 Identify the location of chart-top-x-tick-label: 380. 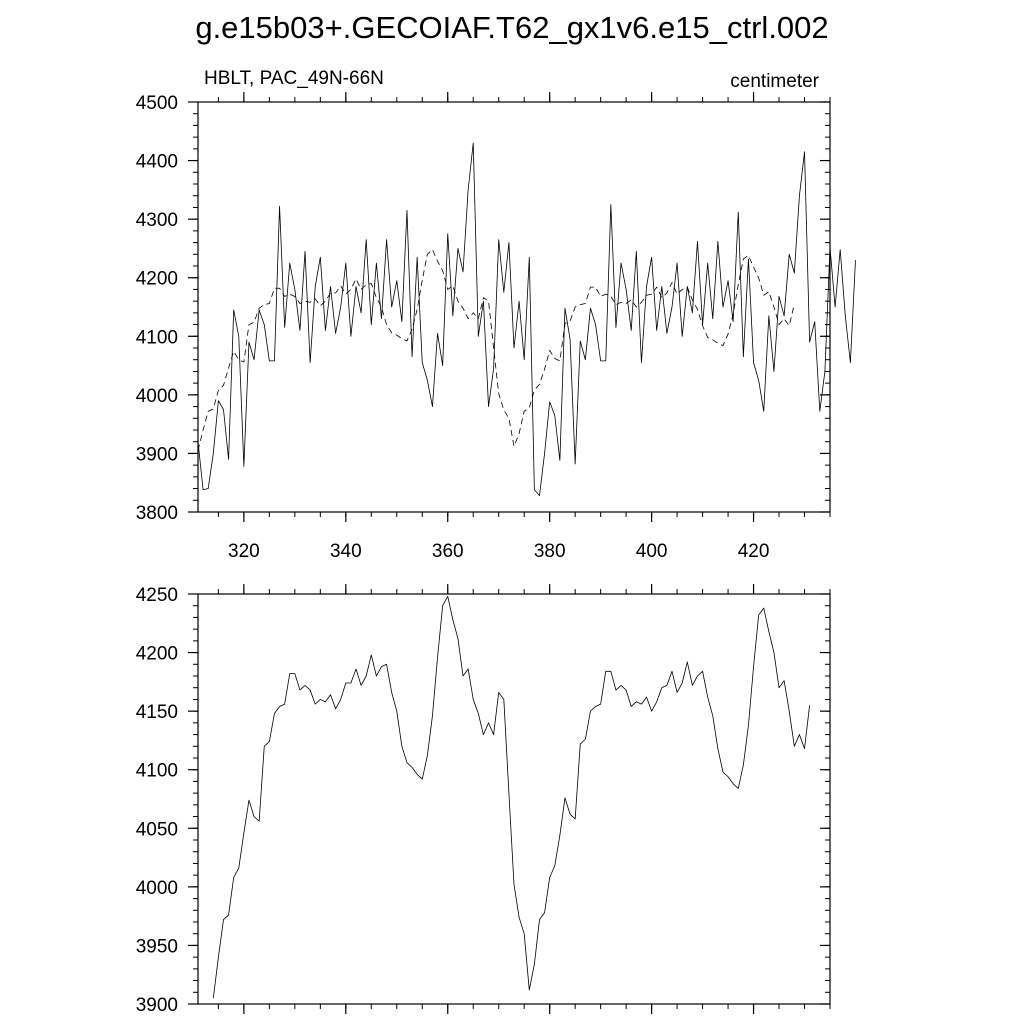
(550, 551).